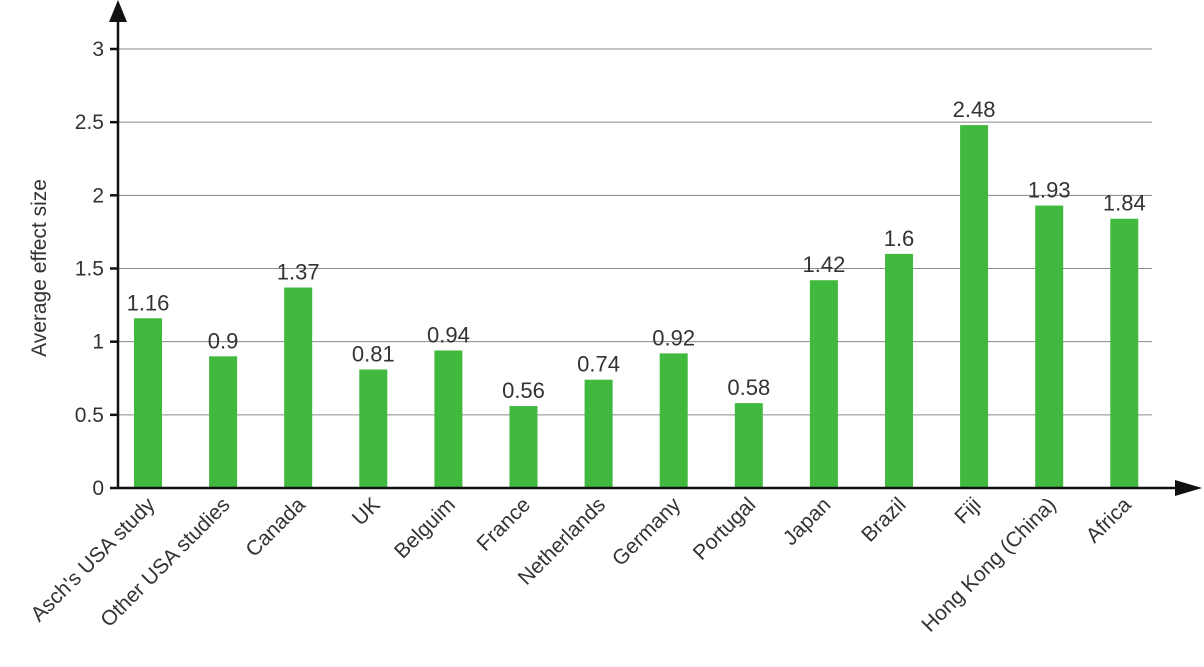 Image resolution: width=1204 pixels, height=667 pixels. What do you see at coordinates (165, 562) in the screenshot?
I see `category-label: Other USA studies` at bounding box center [165, 562].